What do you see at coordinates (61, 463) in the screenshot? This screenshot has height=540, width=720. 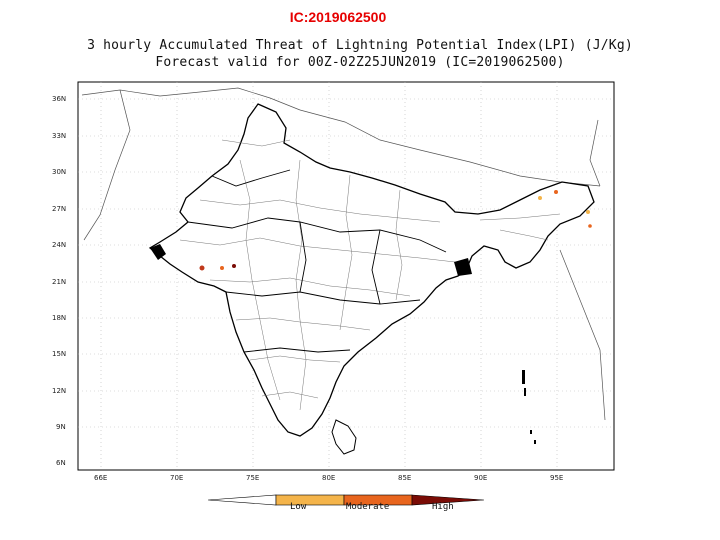 I see `lat-label-6n: 6N` at bounding box center [61, 463].